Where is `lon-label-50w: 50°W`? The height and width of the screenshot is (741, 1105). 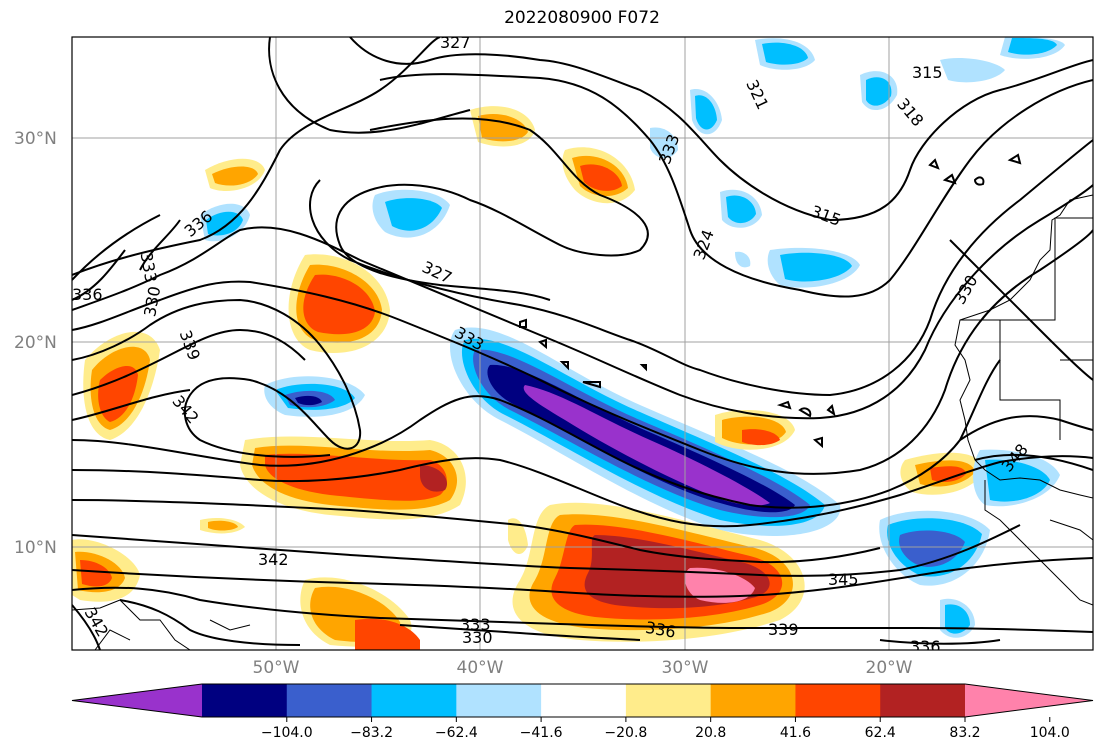 lon-label-50w: 50°W is located at coordinates (276, 668).